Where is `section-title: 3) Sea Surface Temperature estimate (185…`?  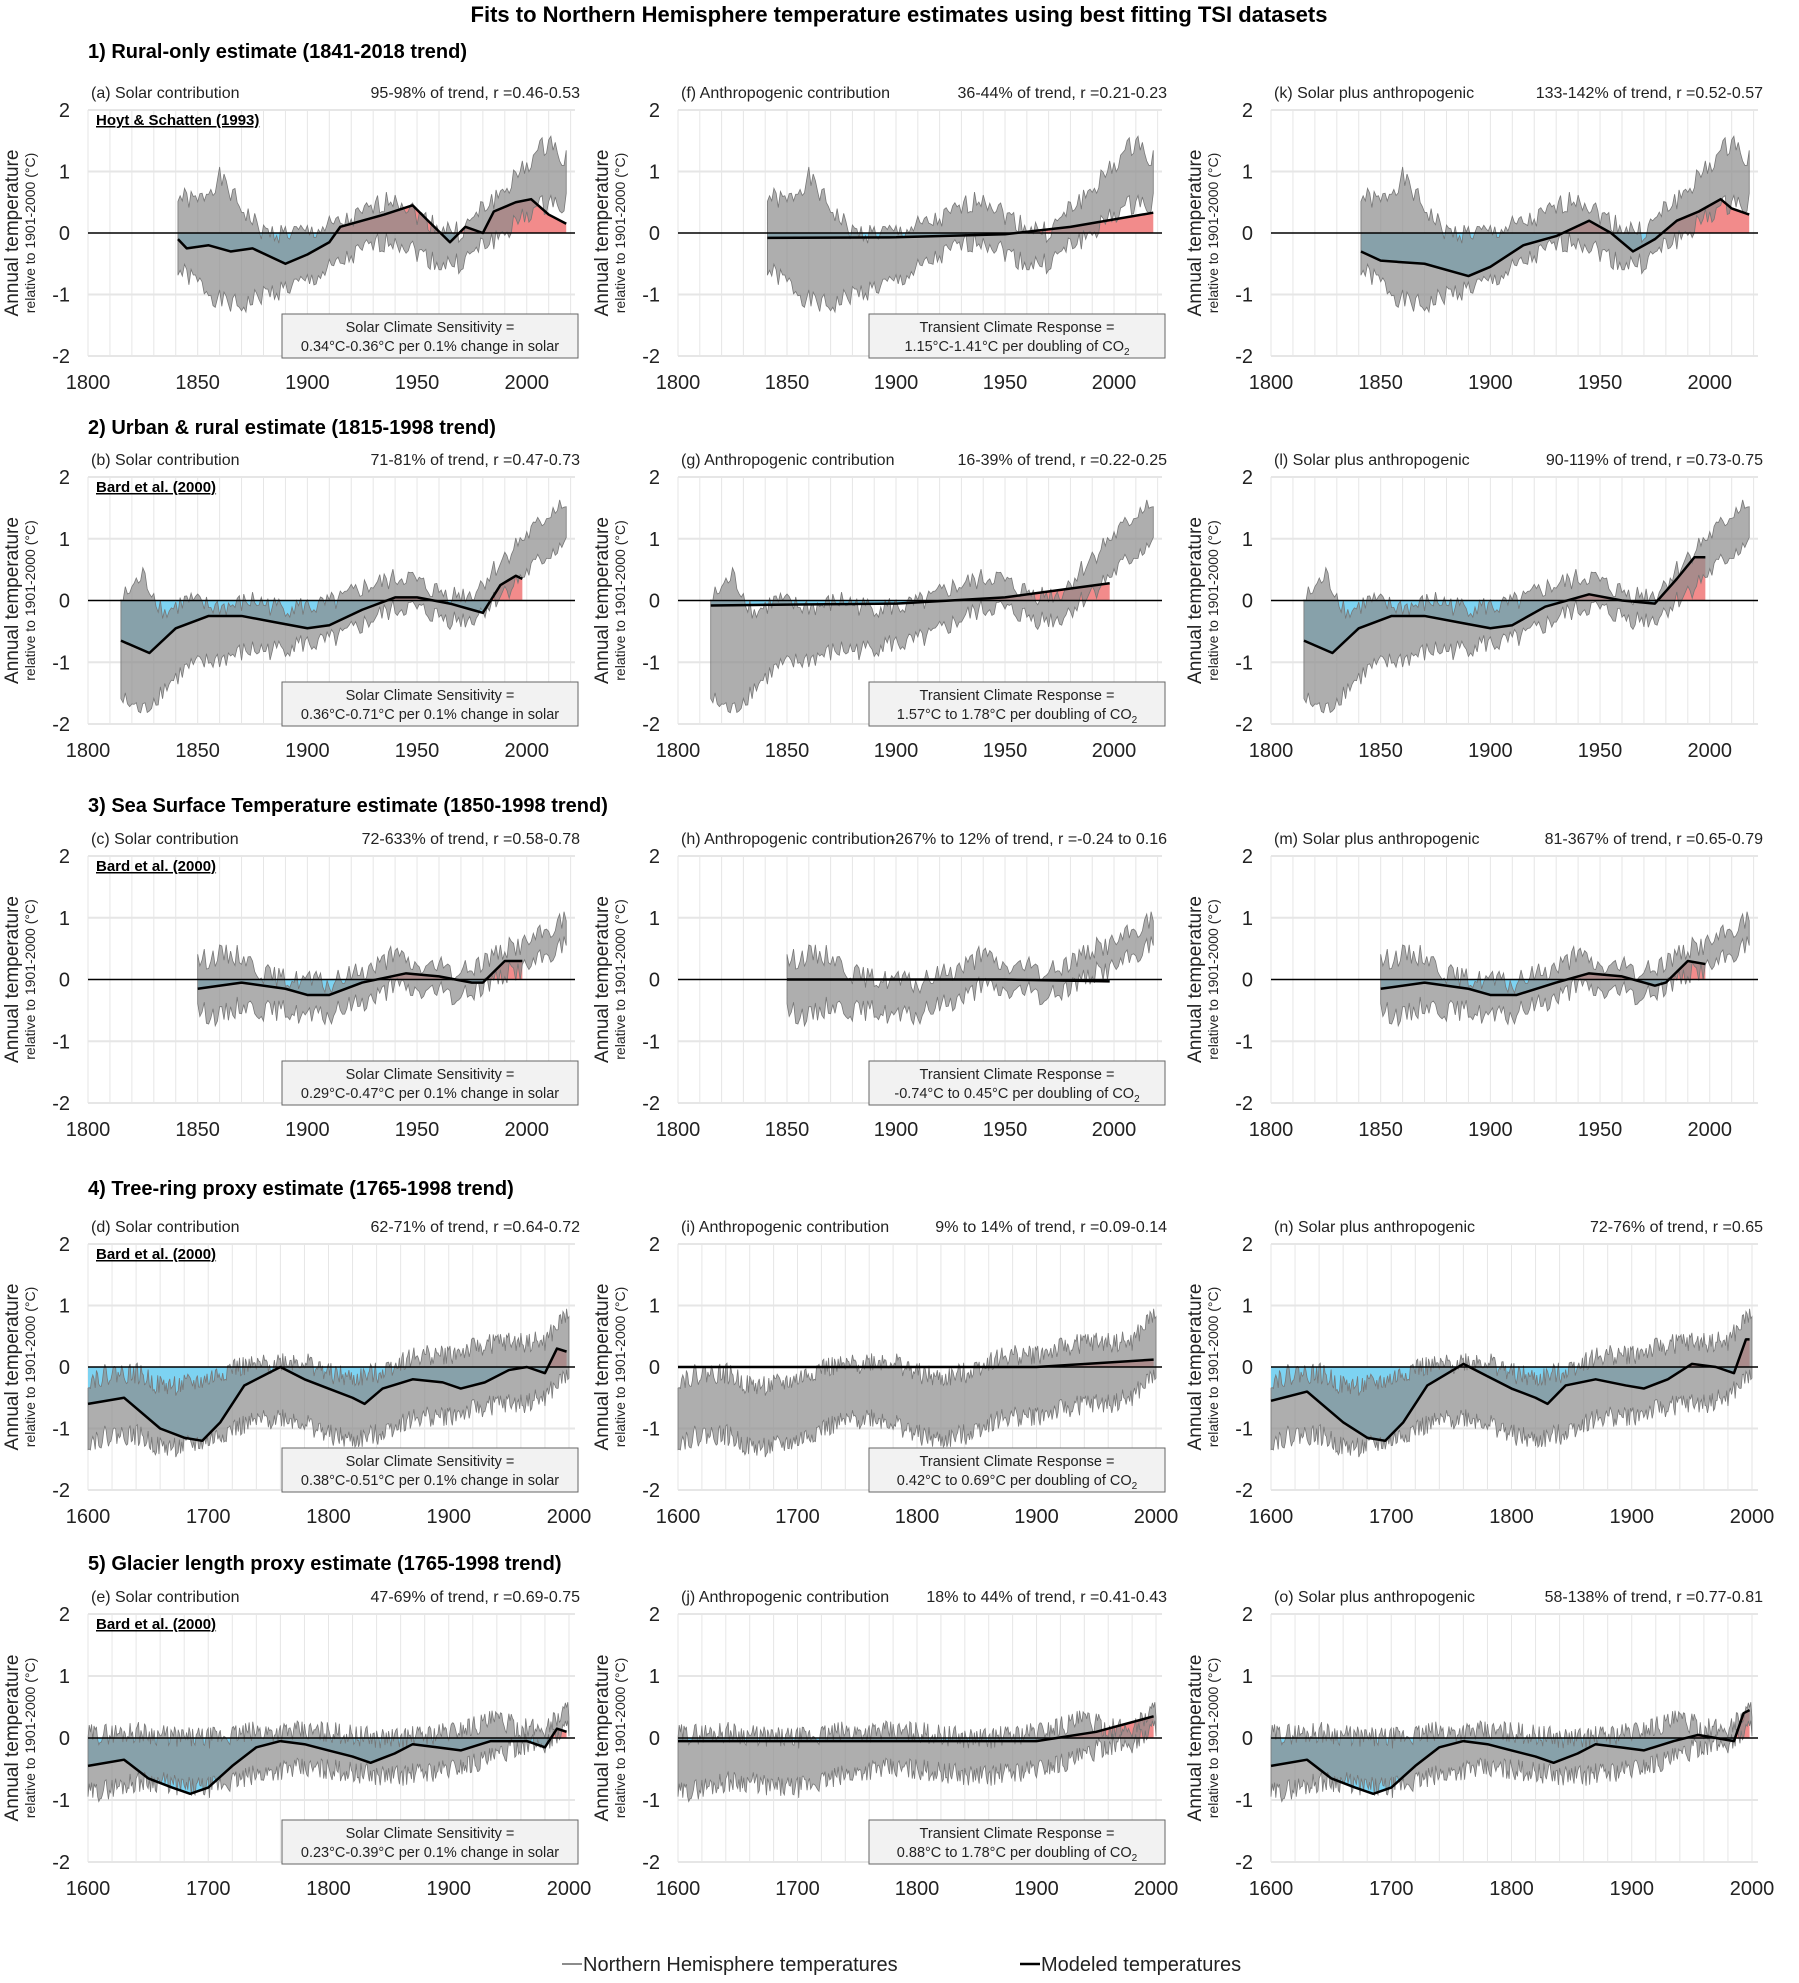 section-title: 3) Sea Surface Temperature estimate (185… is located at coordinates (348, 806).